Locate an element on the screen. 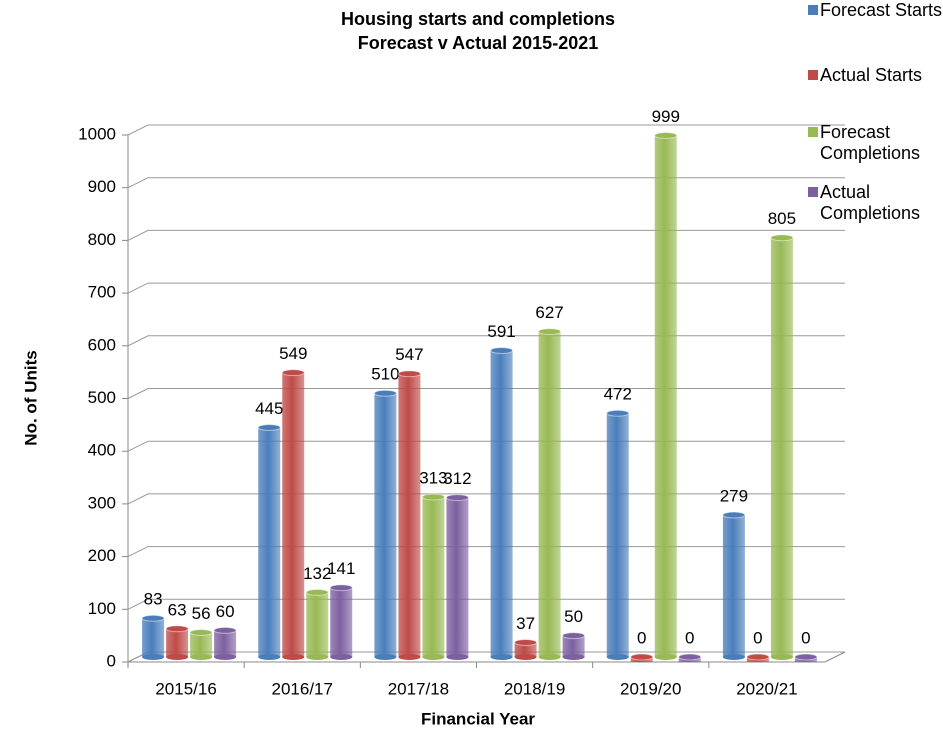 The height and width of the screenshot is (738, 943). chart-title: Housing starts and completions is located at coordinates (478, 19).